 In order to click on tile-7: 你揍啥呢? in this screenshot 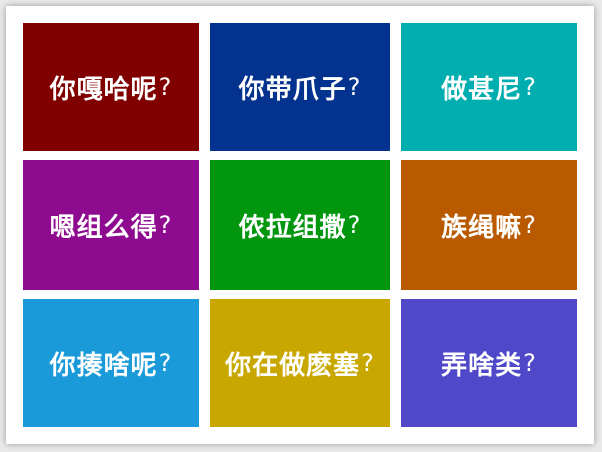, I will do `click(111, 363)`.